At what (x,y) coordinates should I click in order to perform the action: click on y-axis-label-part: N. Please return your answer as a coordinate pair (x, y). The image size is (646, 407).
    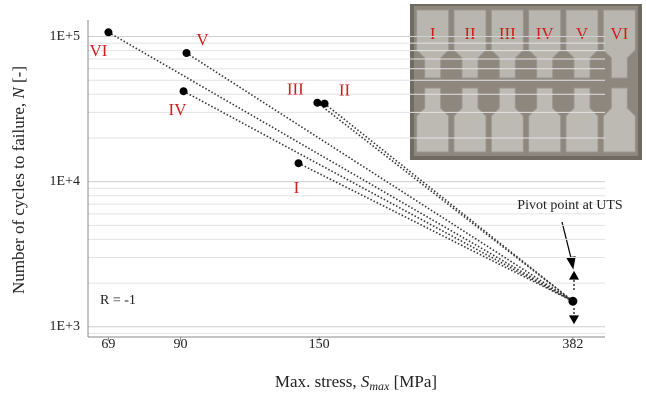
    Looking at the image, I should click on (18, 93).